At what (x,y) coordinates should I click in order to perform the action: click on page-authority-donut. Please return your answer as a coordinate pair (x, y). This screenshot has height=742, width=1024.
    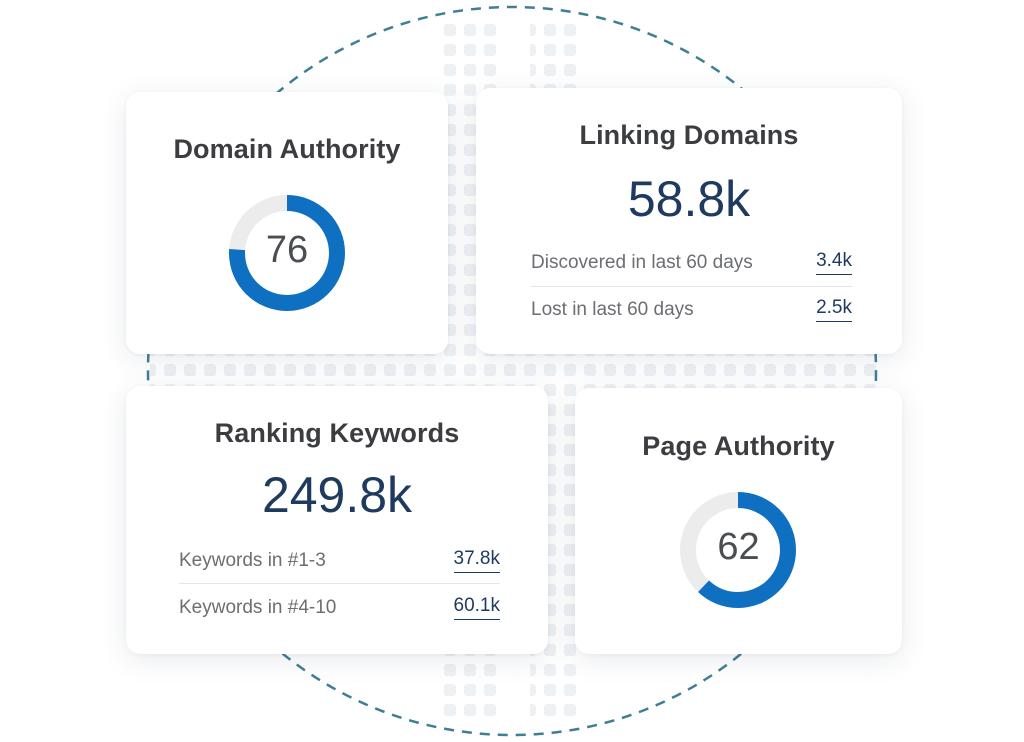
    Looking at the image, I should click on (738, 550).